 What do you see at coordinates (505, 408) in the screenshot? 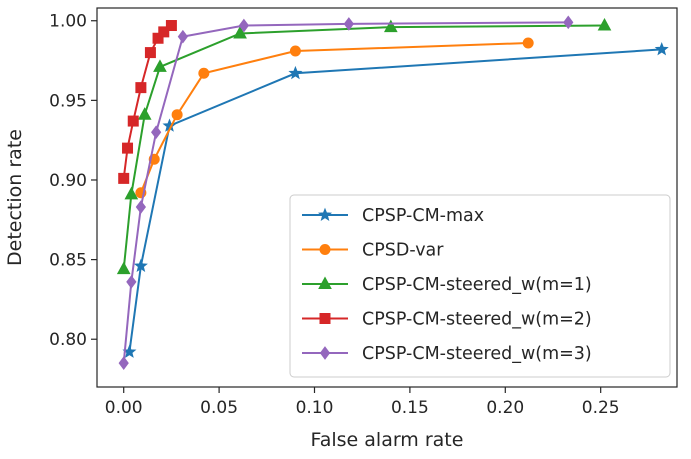
I see `x-tick-label: 0.20` at bounding box center [505, 408].